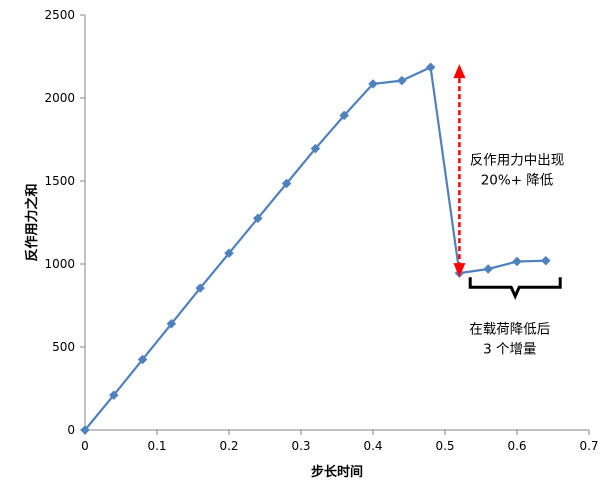 This screenshot has width=614, height=497. Describe the element at coordinates (444, 446) in the screenshot. I see `x-tick-label: 0.5` at that location.